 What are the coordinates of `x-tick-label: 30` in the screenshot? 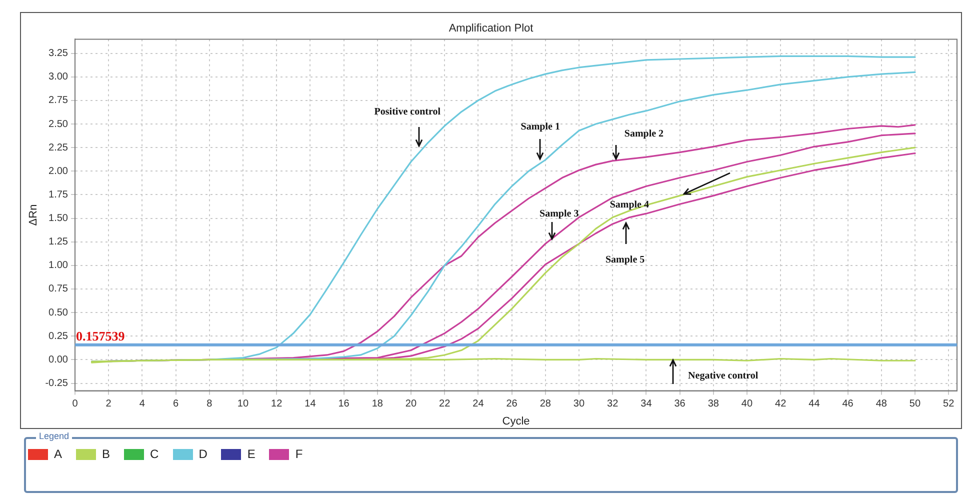 It's located at (579, 404).